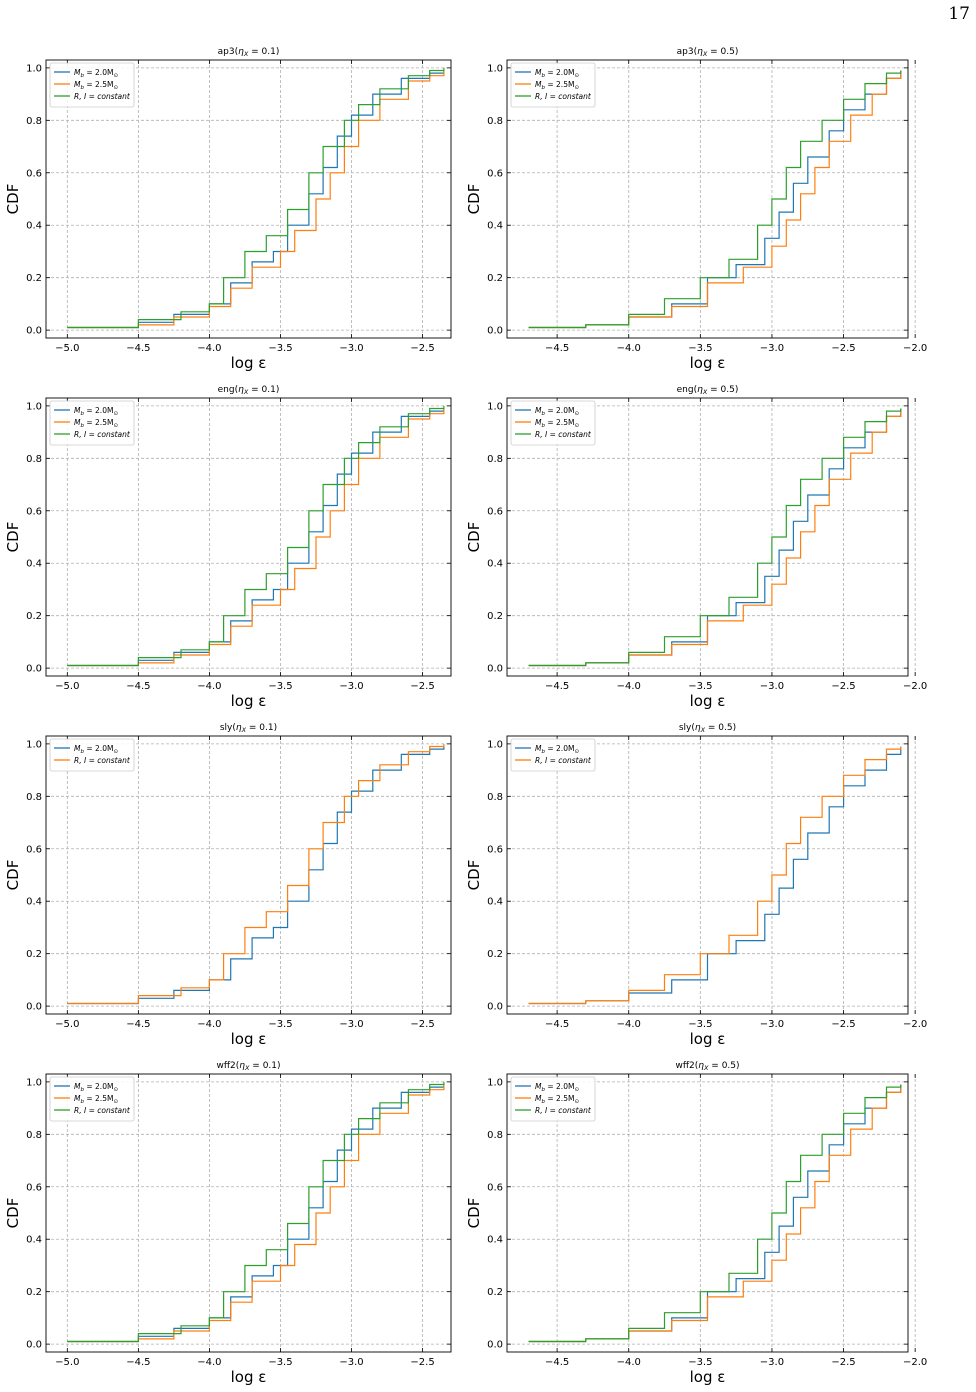  I want to click on legend: Mb = 2.0M⊙R, I = constant, so click(553, 755).